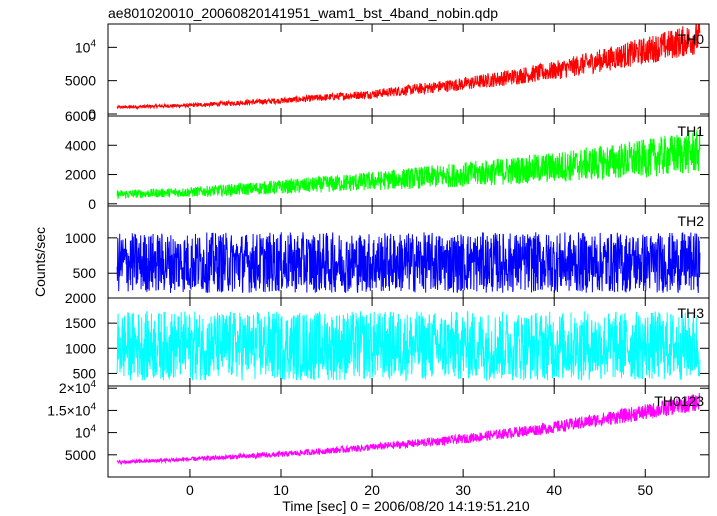 The width and height of the screenshot is (717, 516). What do you see at coordinates (408, 346) in the screenshot?
I see `series-line-th3` at bounding box center [408, 346].